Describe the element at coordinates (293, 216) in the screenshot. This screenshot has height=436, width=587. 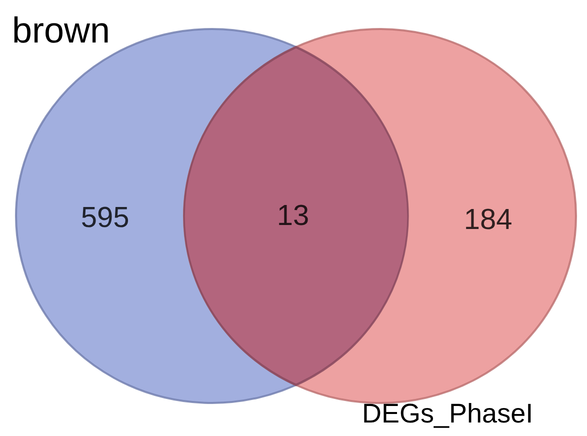
I see `data-label: 13` at that location.